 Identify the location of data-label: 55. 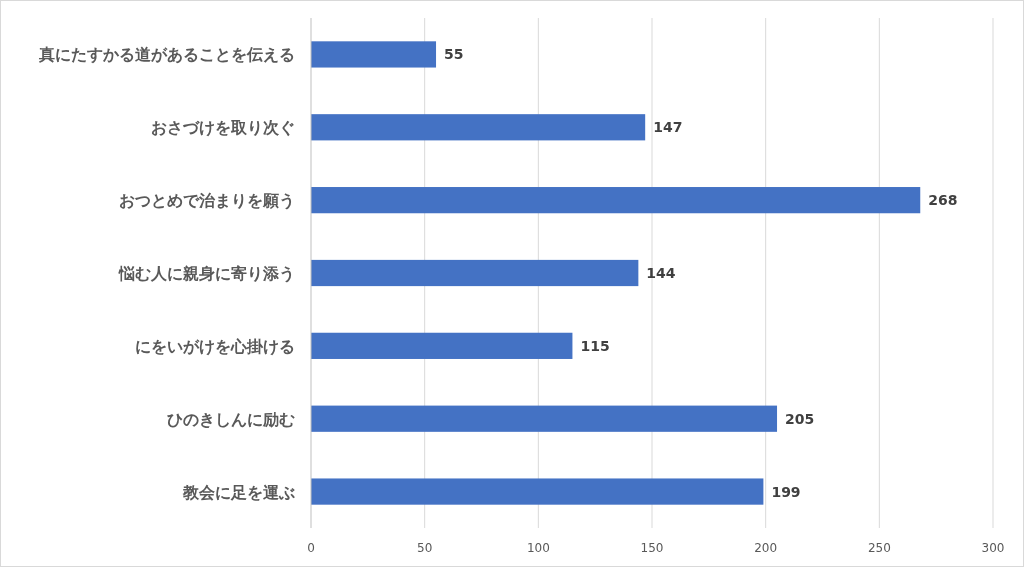
(454, 54).